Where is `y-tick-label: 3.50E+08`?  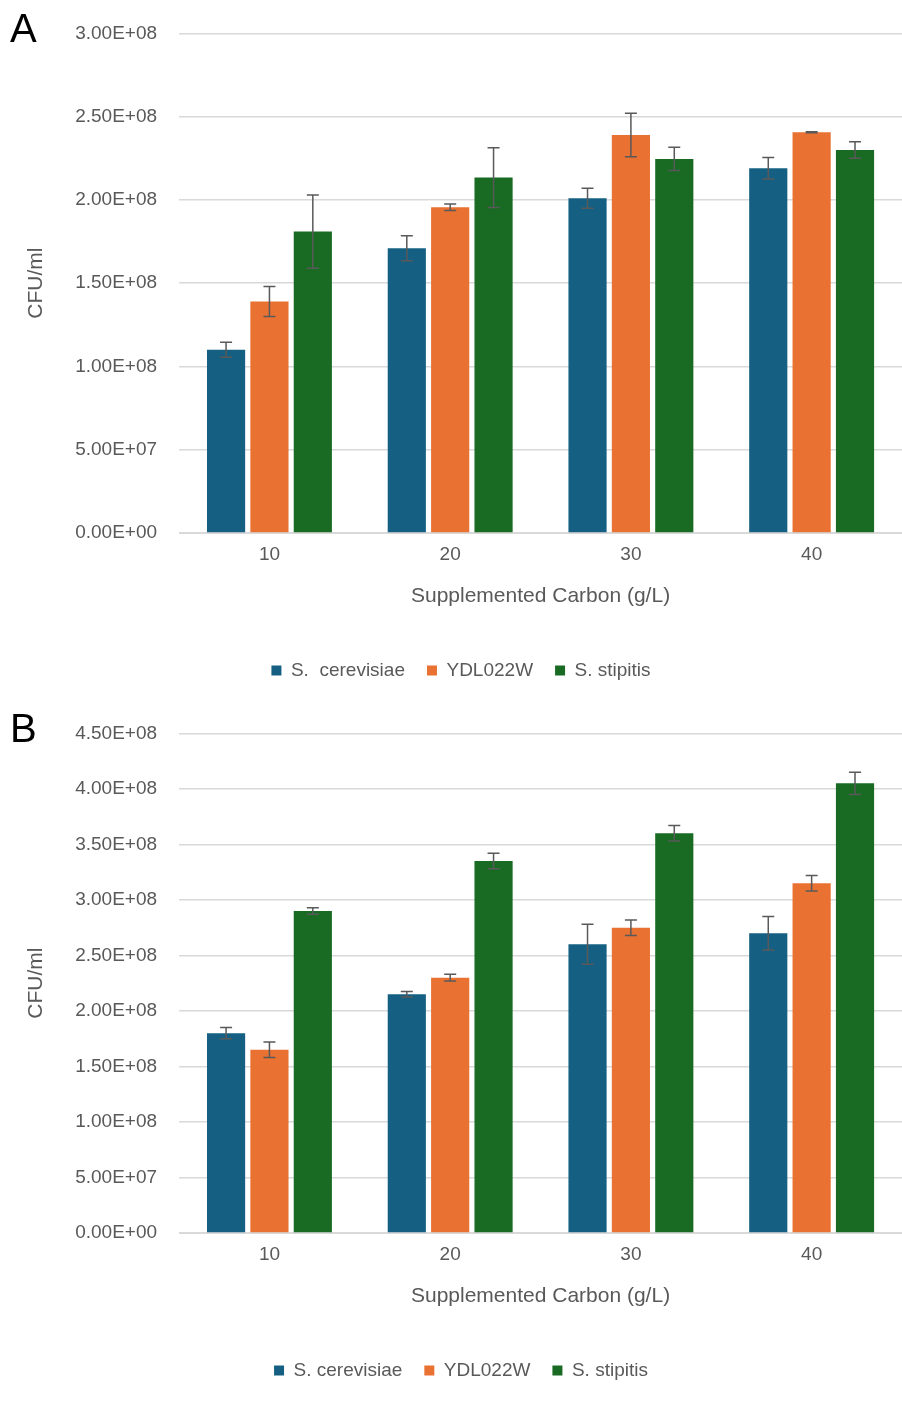 y-tick-label: 3.50E+08 is located at coordinates (116, 843).